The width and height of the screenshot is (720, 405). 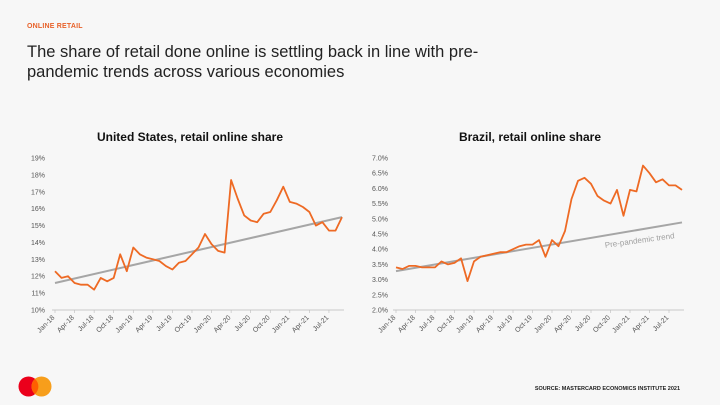 I want to click on y-tick-label: 15%, so click(x=38, y=226).